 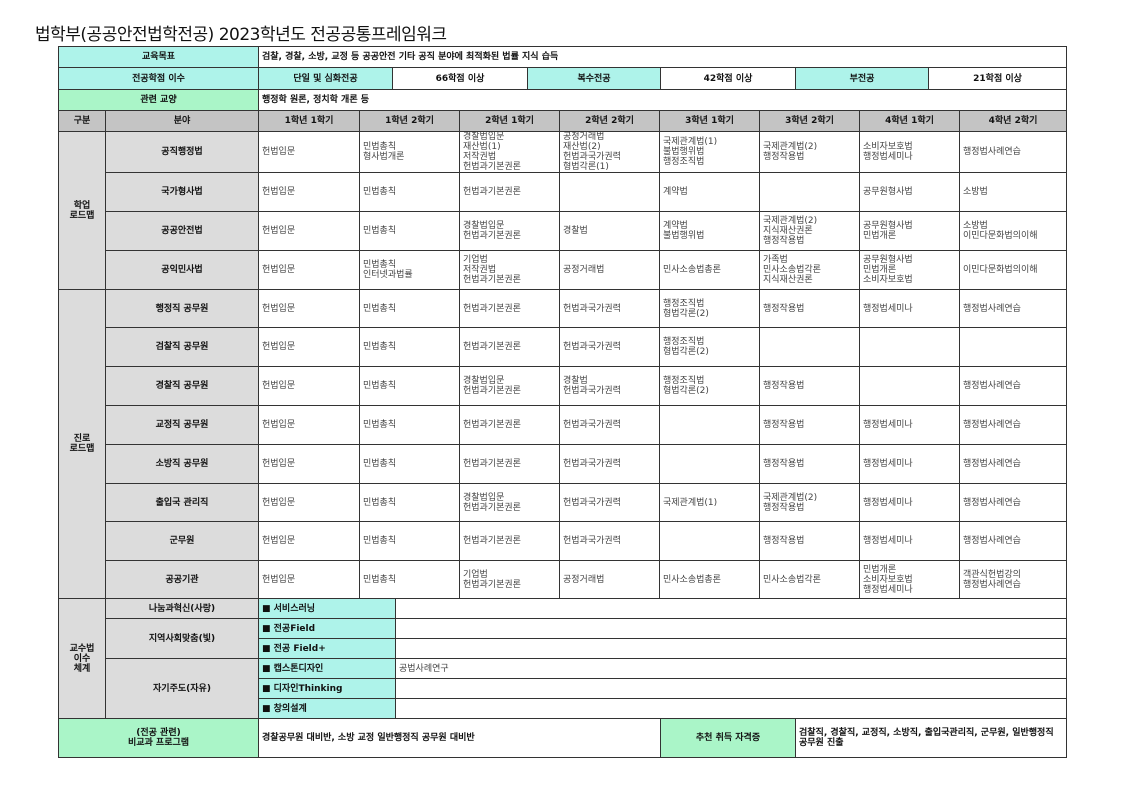 I want to click on course-cell: 소방법 이민다문화법의이해, so click(x=1013, y=231).